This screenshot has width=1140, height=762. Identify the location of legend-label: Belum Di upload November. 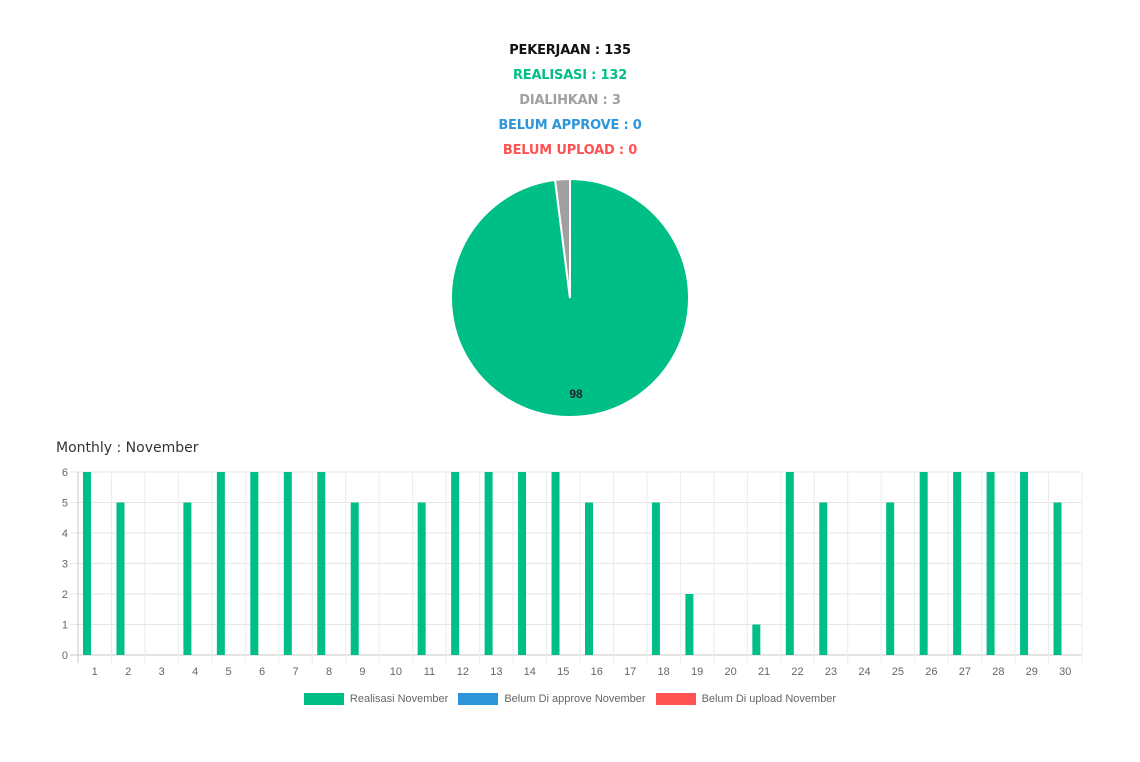
(769, 699).